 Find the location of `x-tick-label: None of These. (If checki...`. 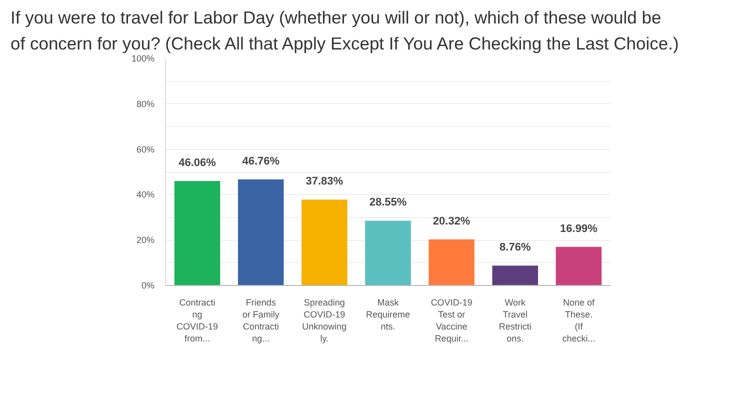

x-tick-label: None of These. (If checki... is located at coordinates (579, 321).